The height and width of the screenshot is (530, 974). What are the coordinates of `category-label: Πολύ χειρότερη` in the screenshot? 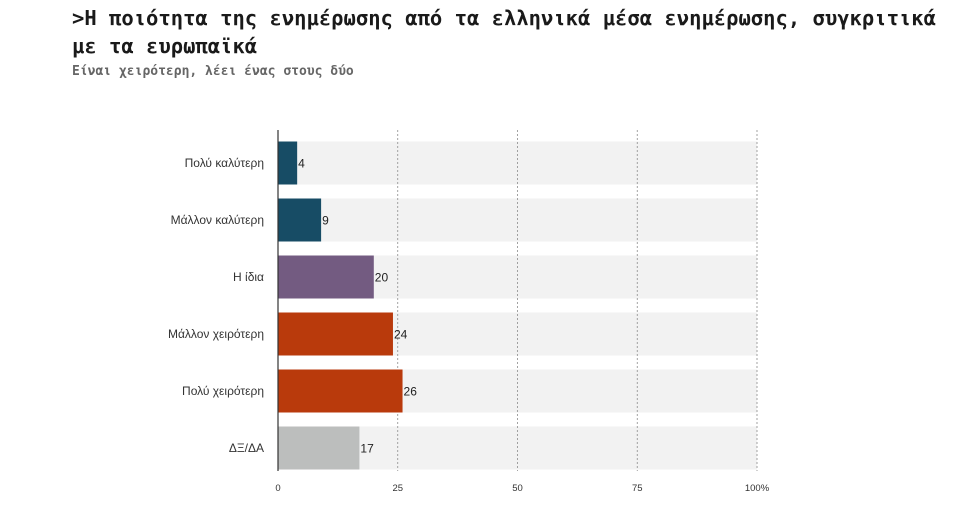 It's located at (223, 391).